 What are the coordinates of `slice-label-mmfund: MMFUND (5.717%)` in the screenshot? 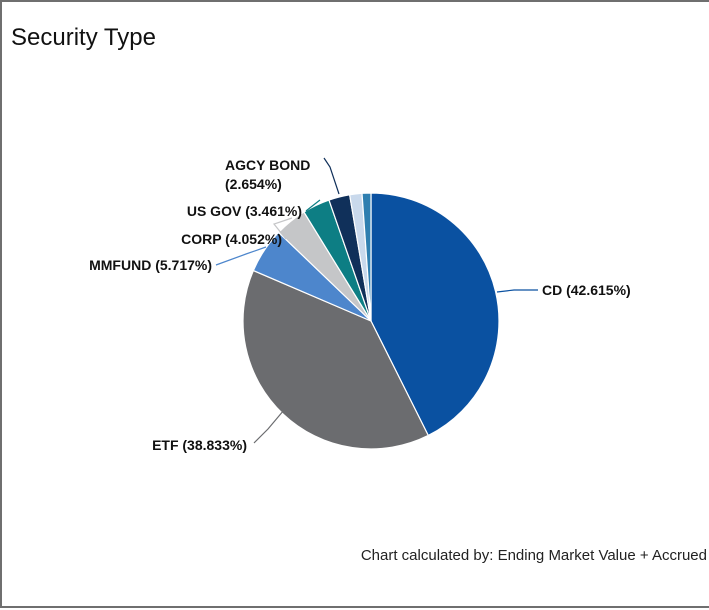 It's located at (150, 265).